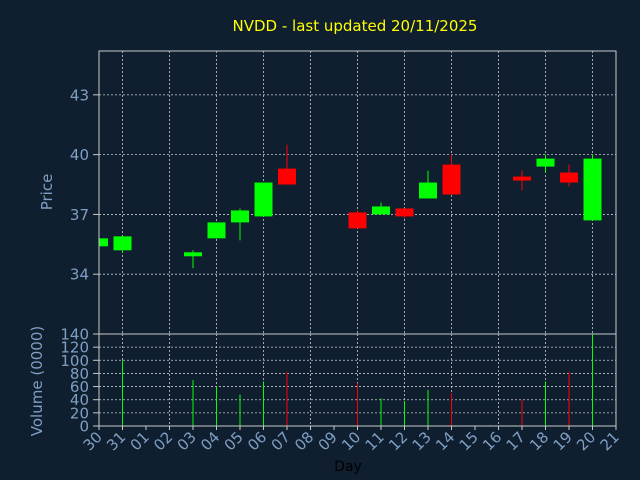 Image resolution: width=640 pixels, height=480 pixels. What do you see at coordinates (79, 275) in the screenshot?
I see `price-tick-label: 34` at bounding box center [79, 275].